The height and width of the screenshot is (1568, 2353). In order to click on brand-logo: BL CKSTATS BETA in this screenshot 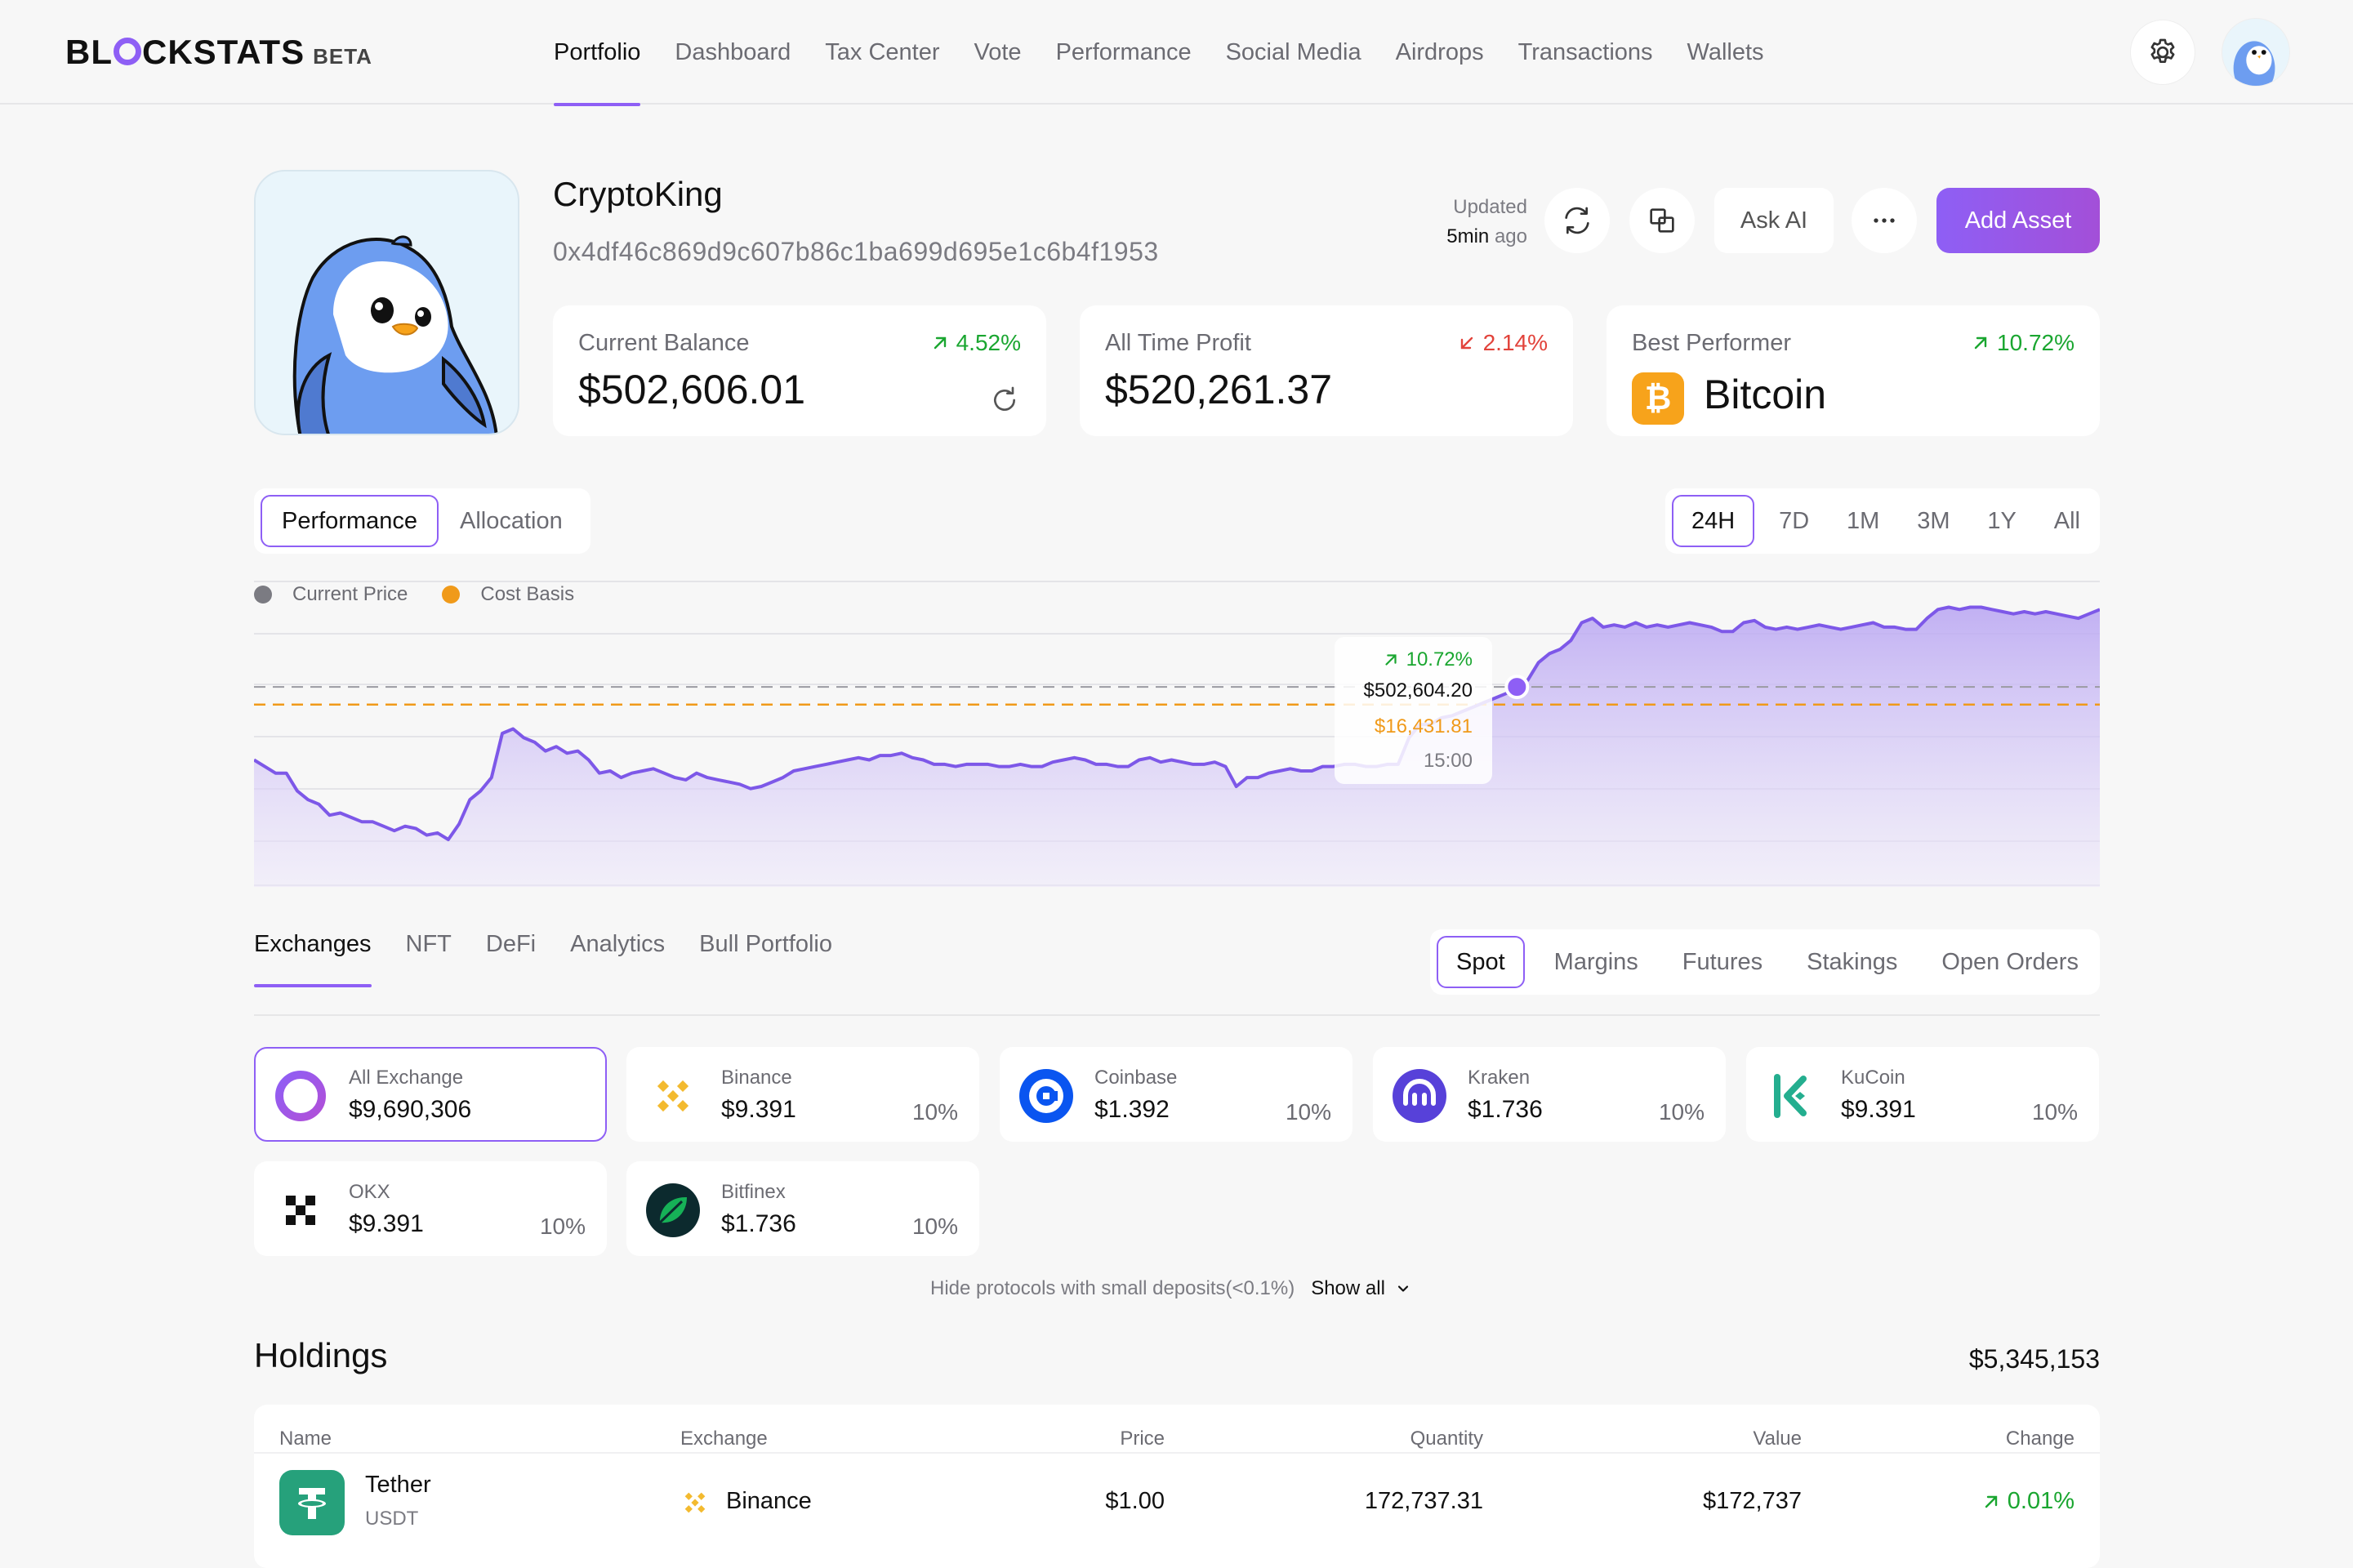, I will do `click(219, 53)`.